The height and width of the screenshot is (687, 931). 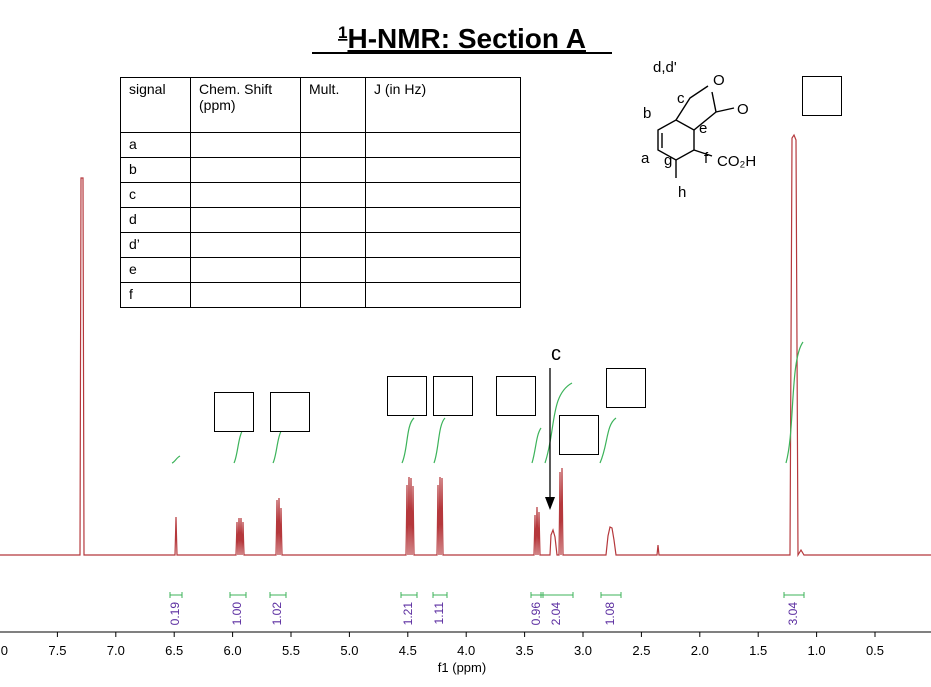 What do you see at coordinates (556, 354) in the screenshot?
I see `annotation: c` at bounding box center [556, 354].